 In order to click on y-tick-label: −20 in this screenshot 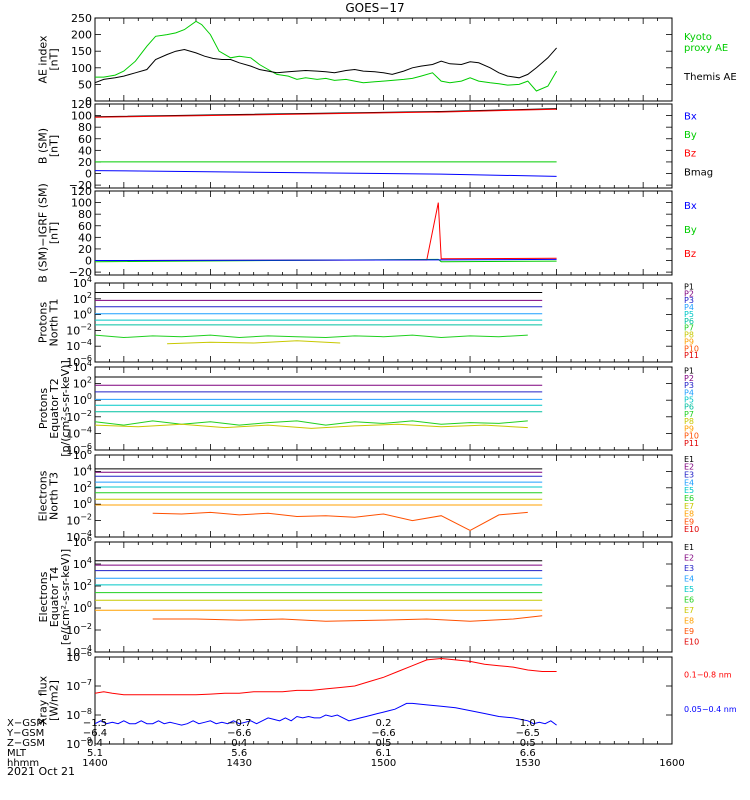, I will do `click(80, 272)`.